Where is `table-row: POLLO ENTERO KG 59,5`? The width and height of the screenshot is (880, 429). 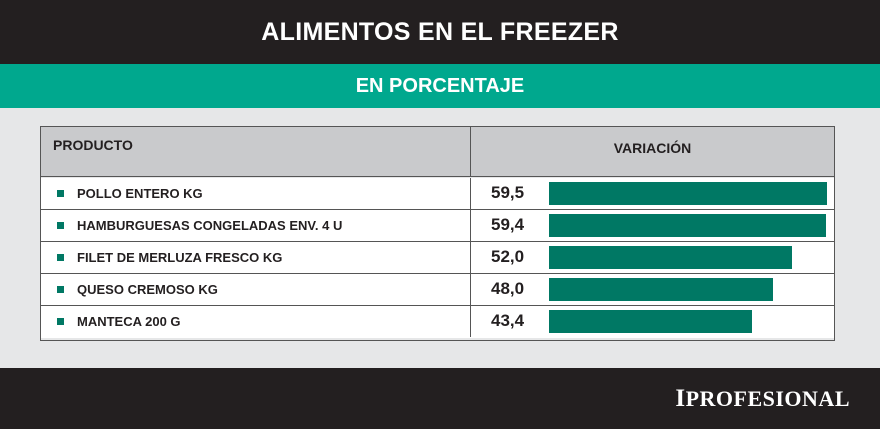 table-row: POLLO ENTERO KG 59,5 is located at coordinates (437, 194).